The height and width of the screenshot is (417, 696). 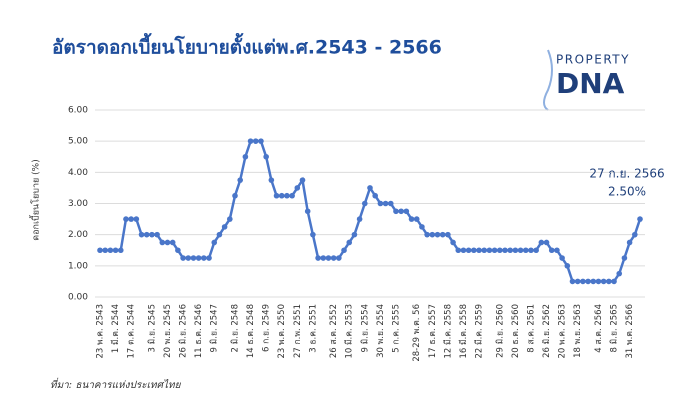 I want to click on y-axis-label: ดอกเบี้ยนโยบาย (%), so click(x=35, y=200).